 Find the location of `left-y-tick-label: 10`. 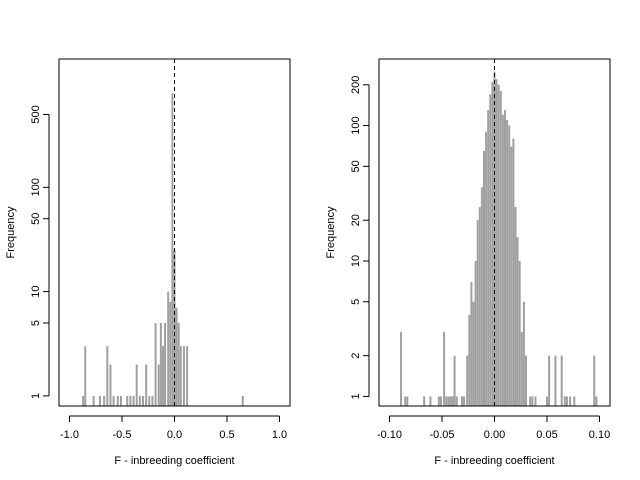

left-y-tick-label: 10 is located at coordinates (36, 291).